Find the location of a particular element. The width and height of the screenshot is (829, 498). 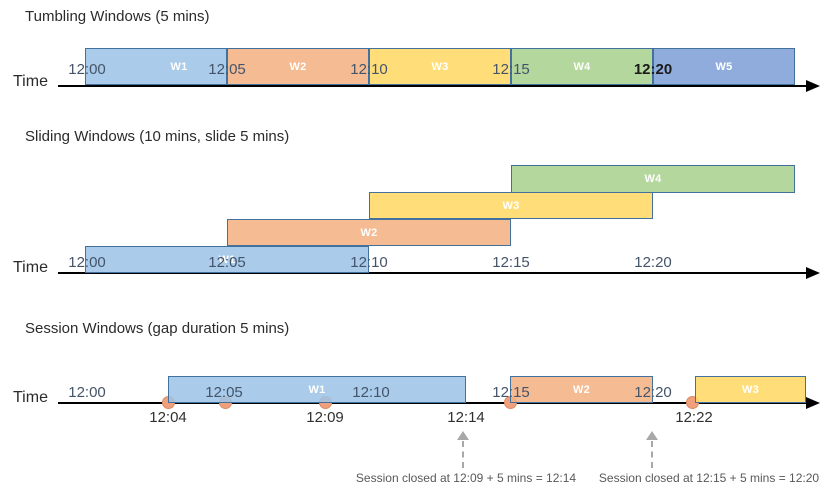

session-closed-annotation-2: Session closed at 12:15 + 5 mins = 12:20 is located at coordinates (709, 478).